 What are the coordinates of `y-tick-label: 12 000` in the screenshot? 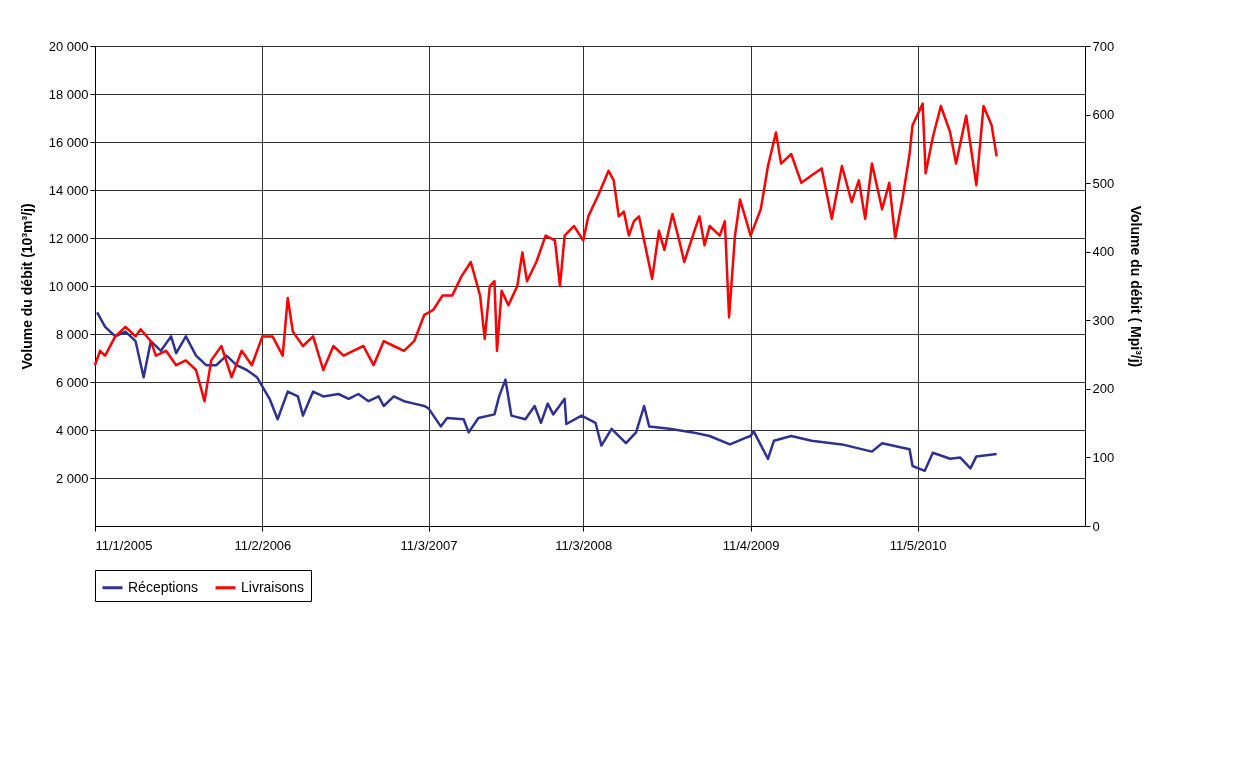 It's located at (68, 238).